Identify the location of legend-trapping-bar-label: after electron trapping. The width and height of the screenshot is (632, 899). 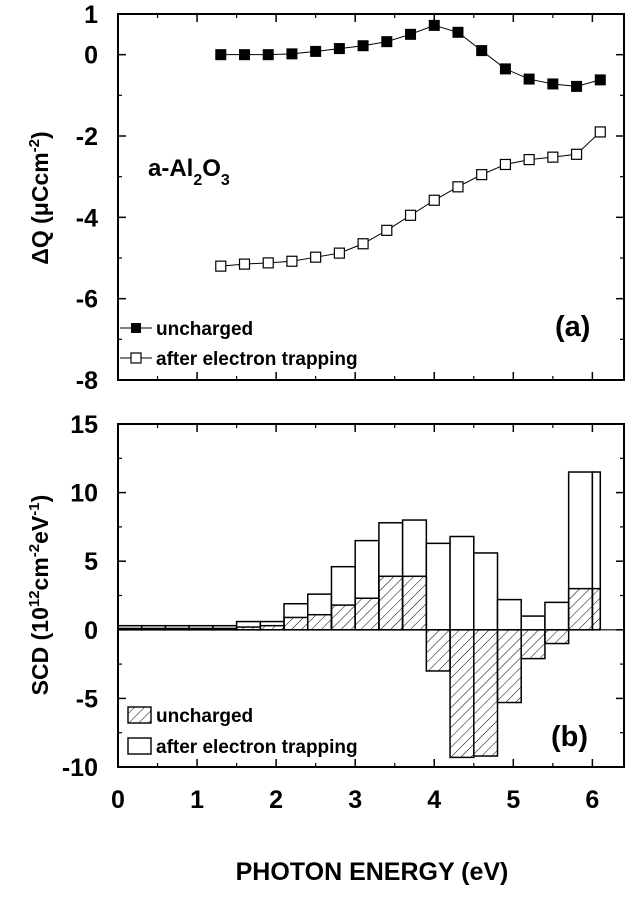
(257, 747).